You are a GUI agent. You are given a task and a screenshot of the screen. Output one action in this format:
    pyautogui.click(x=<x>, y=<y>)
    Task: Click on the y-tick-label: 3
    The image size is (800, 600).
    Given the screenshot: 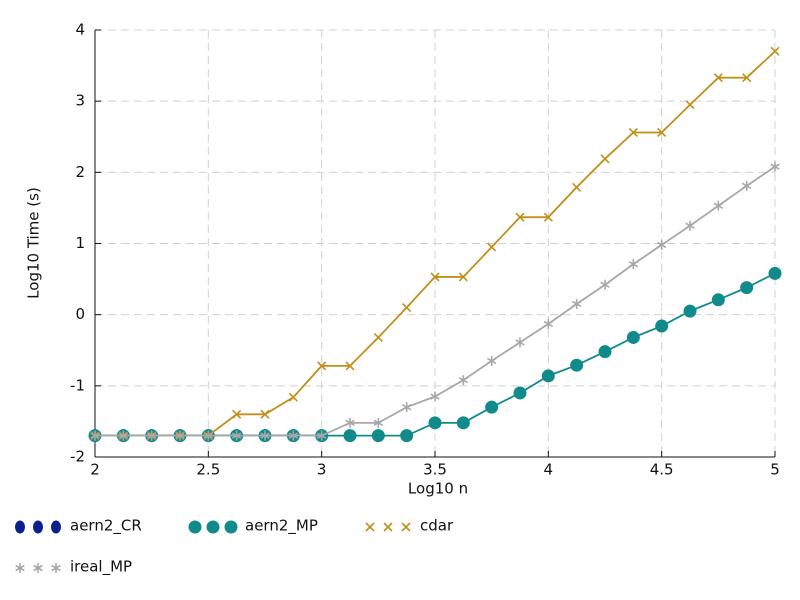 What is the action you would take?
    pyautogui.click(x=80, y=101)
    